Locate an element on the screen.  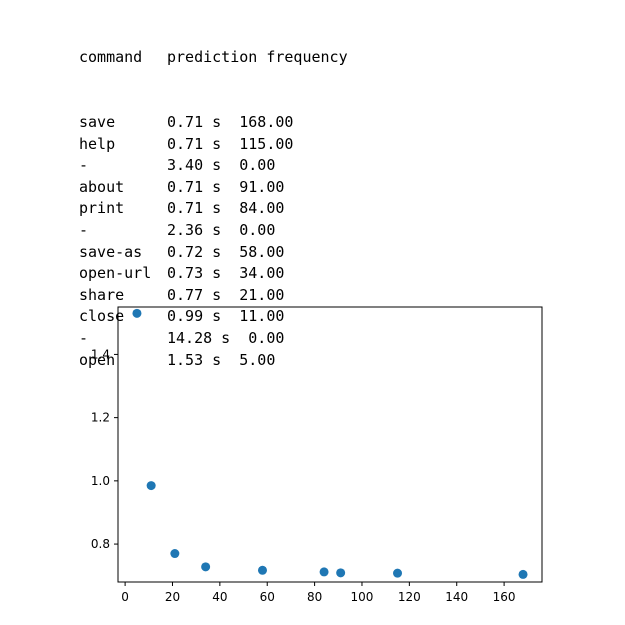
header-prediction: prediction is located at coordinates (212, 57).